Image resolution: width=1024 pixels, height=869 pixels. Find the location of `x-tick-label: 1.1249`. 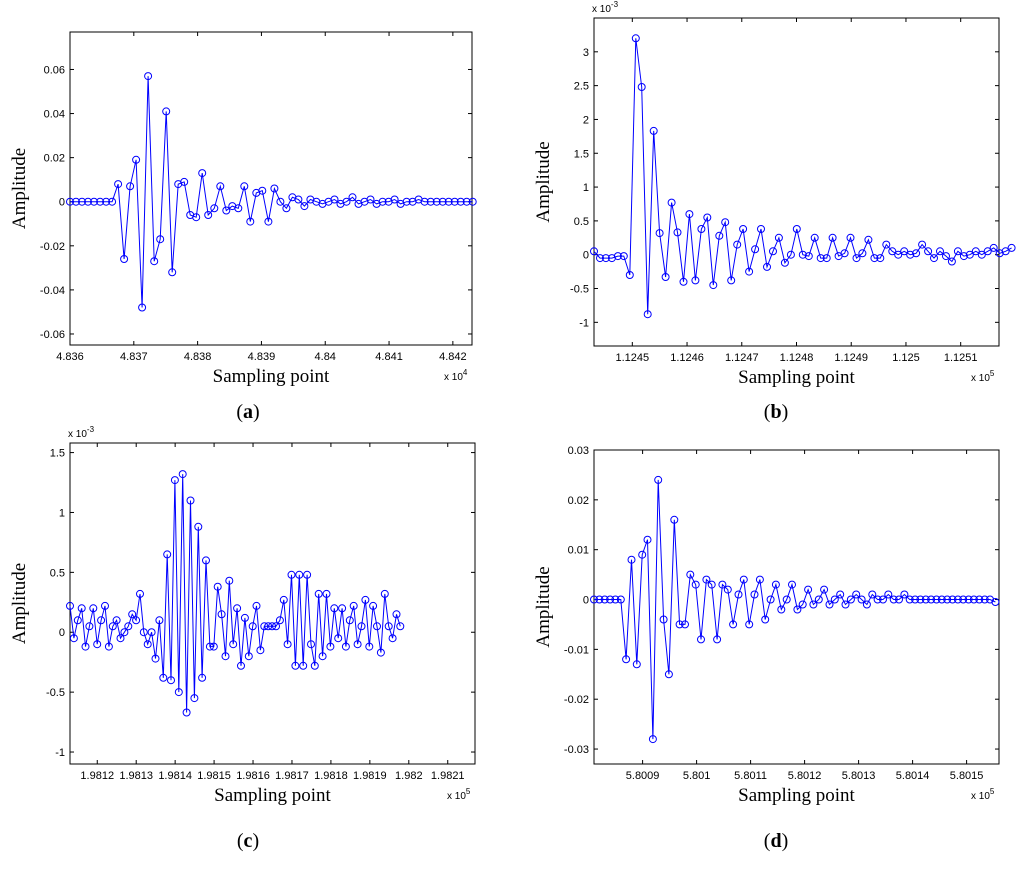

x-tick-label: 1.1249 is located at coordinates (851, 358).